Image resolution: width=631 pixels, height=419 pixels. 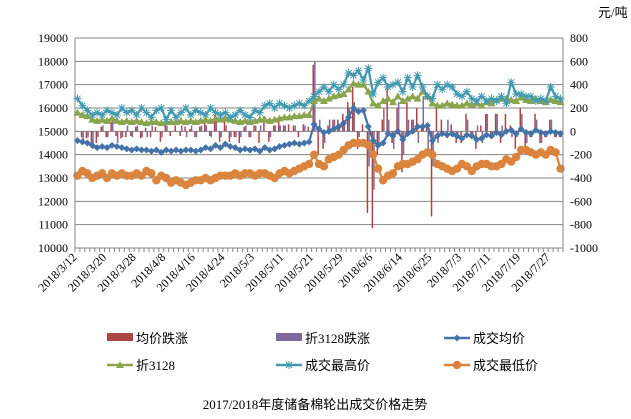 What do you see at coordinates (581, 225) in the screenshot?
I see `right-tick-label: -800` at bounding box center [581, 225].